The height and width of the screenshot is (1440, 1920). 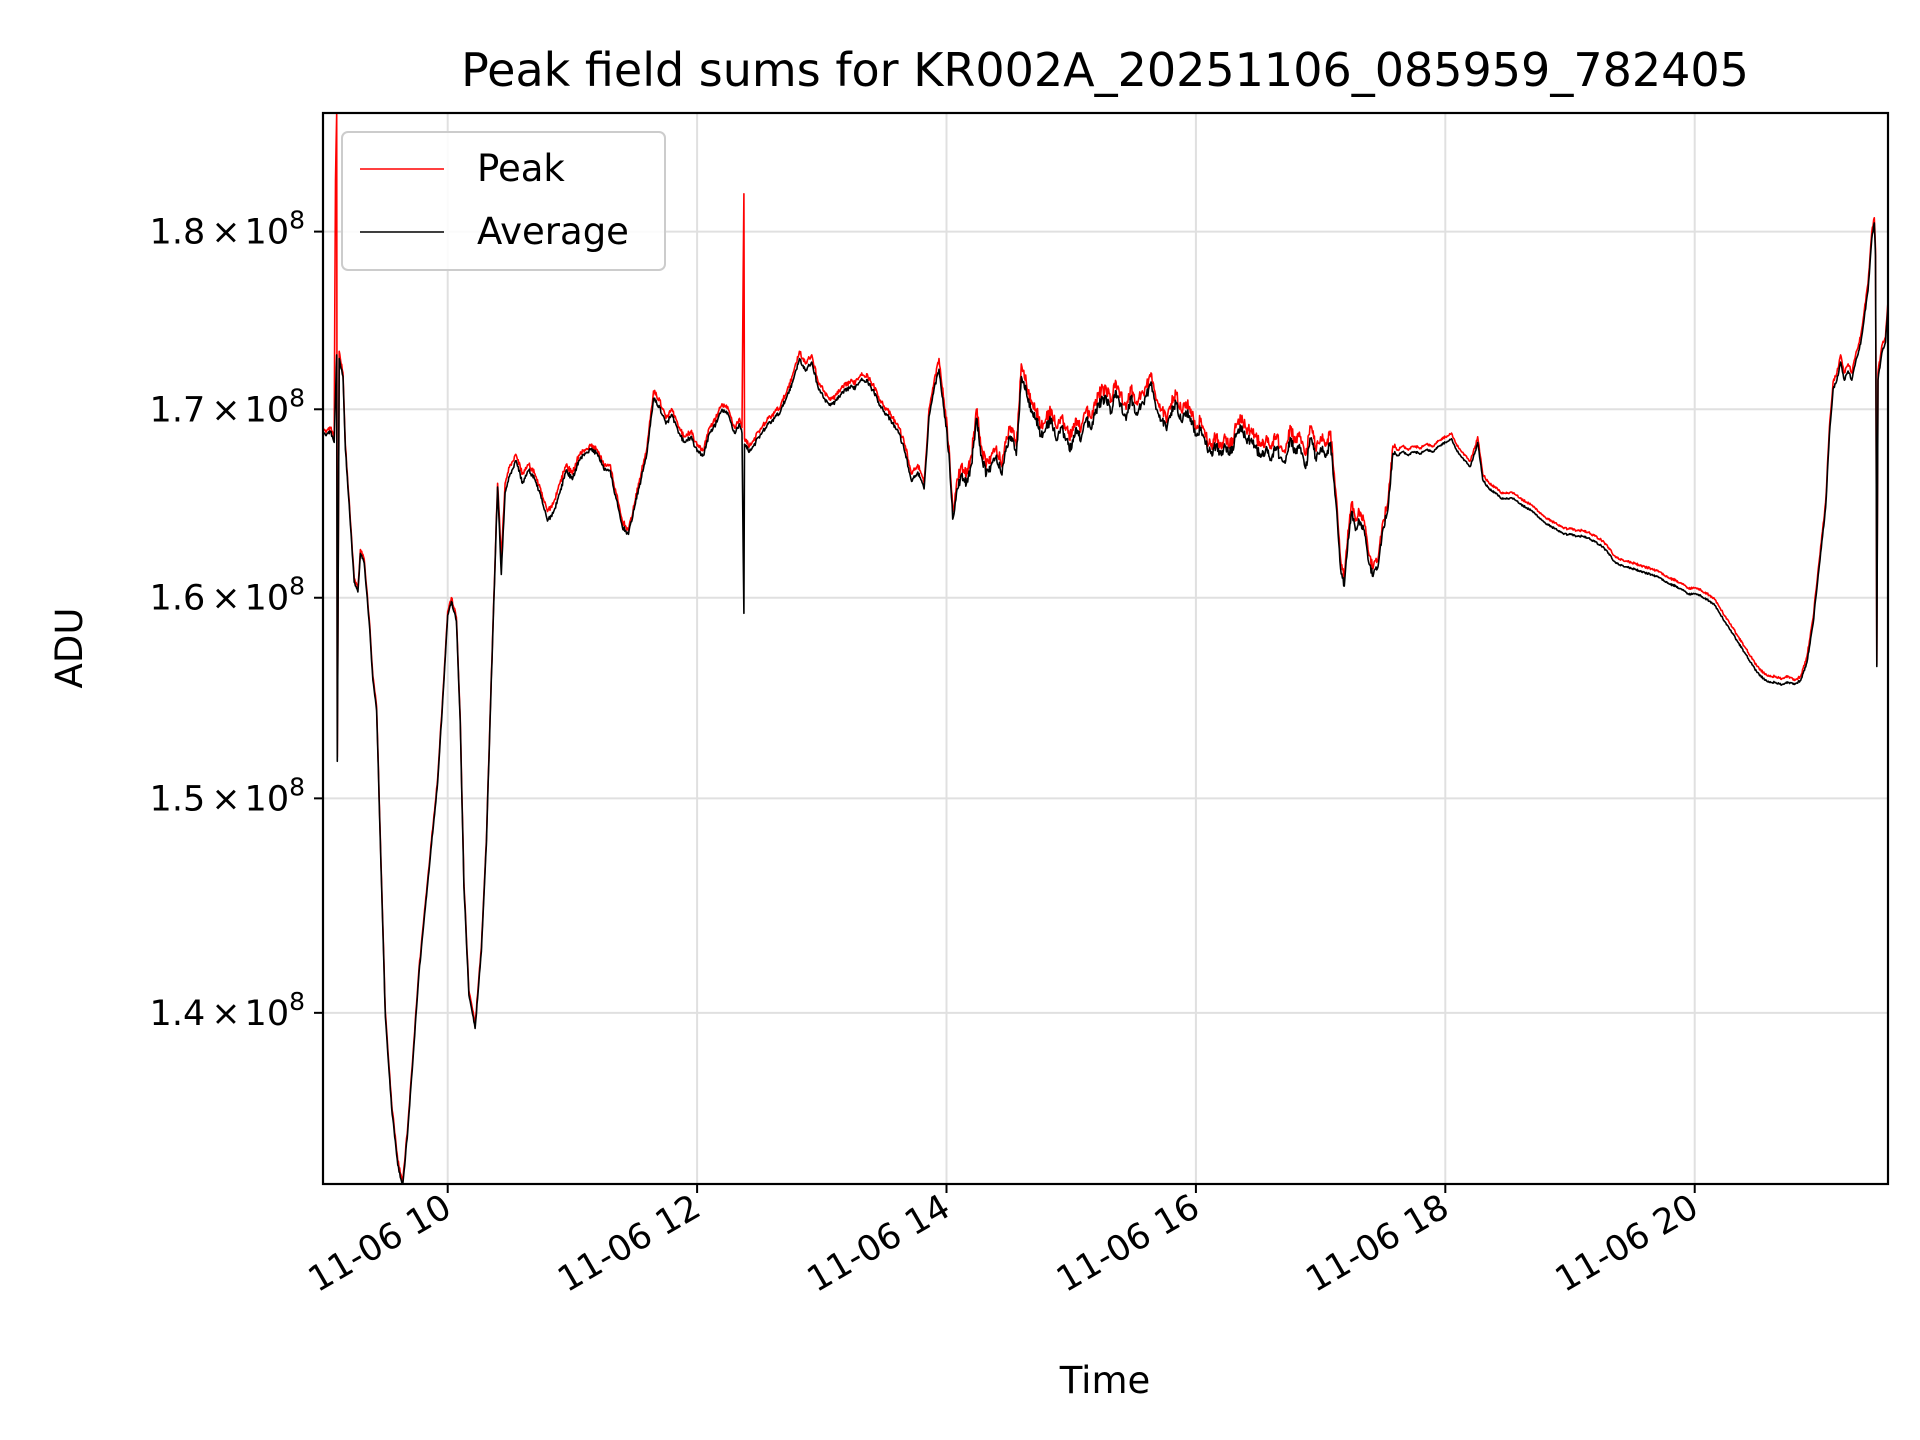 What do you see at coordinates (521, 168) in the screenshot?
I see `legend-label-peak: Peak` at bounding box center [521, 168].